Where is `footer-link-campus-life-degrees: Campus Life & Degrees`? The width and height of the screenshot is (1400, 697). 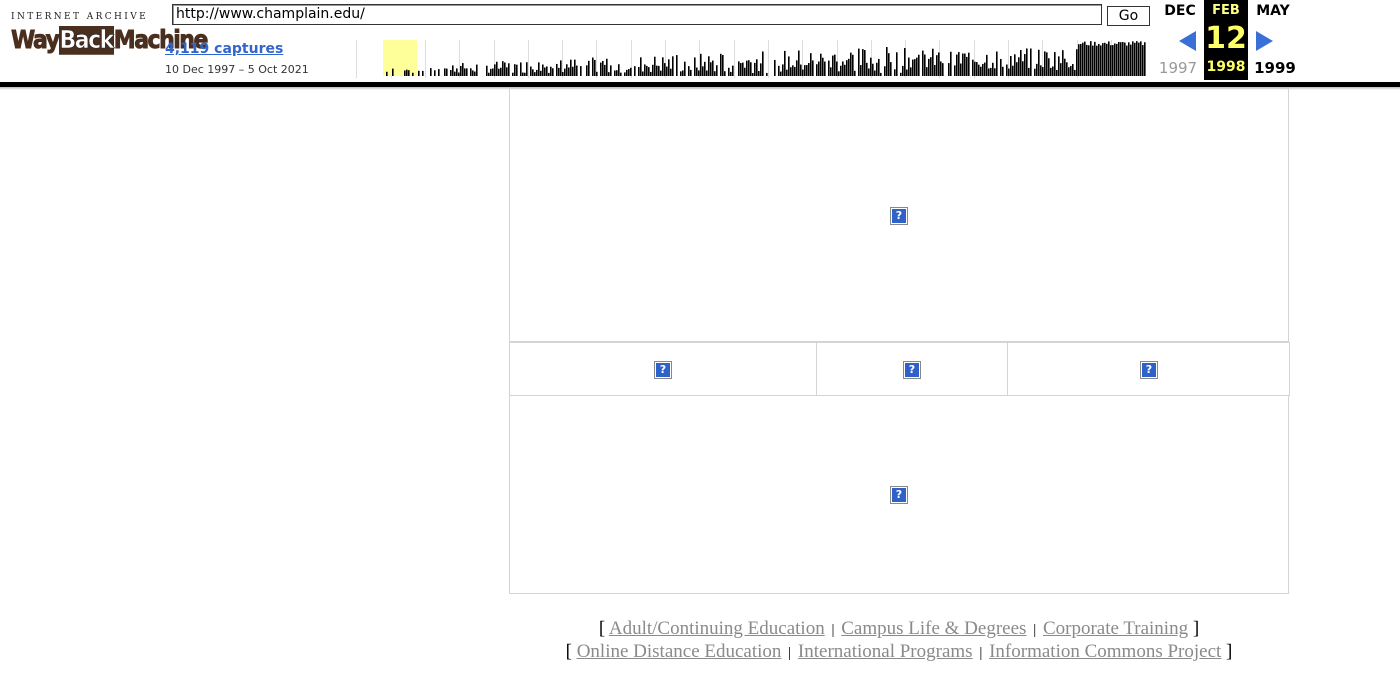 footer-link-campus-life-degrees: Campus Life & Degrees is located at coordinates (934, 628).